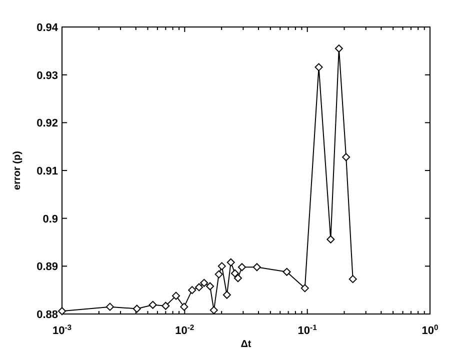 This screenshot has height=355, width=474. Describe the element at coordinates (430, 329) in the screenshot. I see `x-tick-label: 10$^{0}$` at that location.